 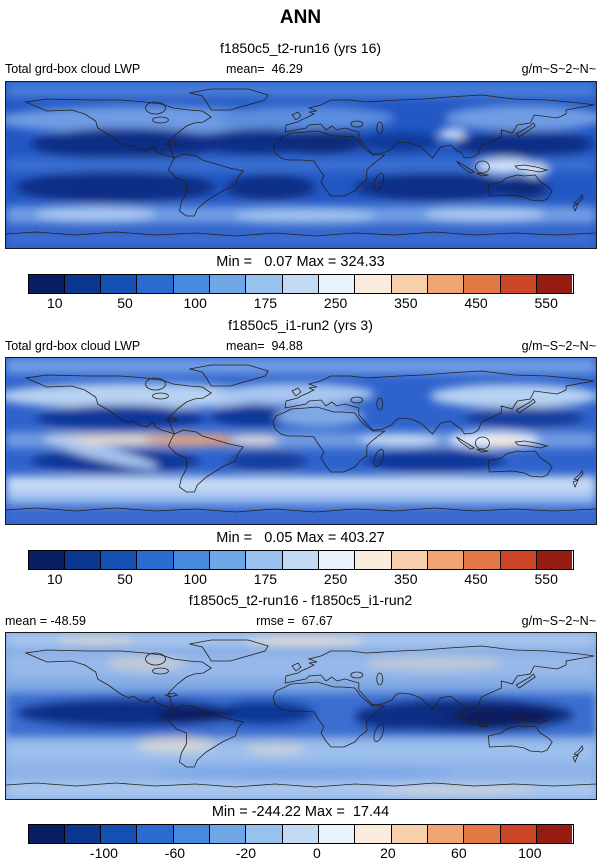 I want to click on minmax-label: Min = 0.05 Max = 403.27, so click(x=300, y=538).